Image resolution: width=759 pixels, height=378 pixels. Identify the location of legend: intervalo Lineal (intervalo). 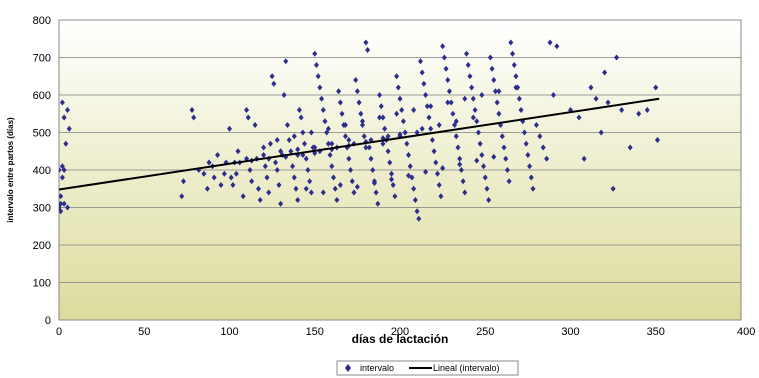
(427, 368).